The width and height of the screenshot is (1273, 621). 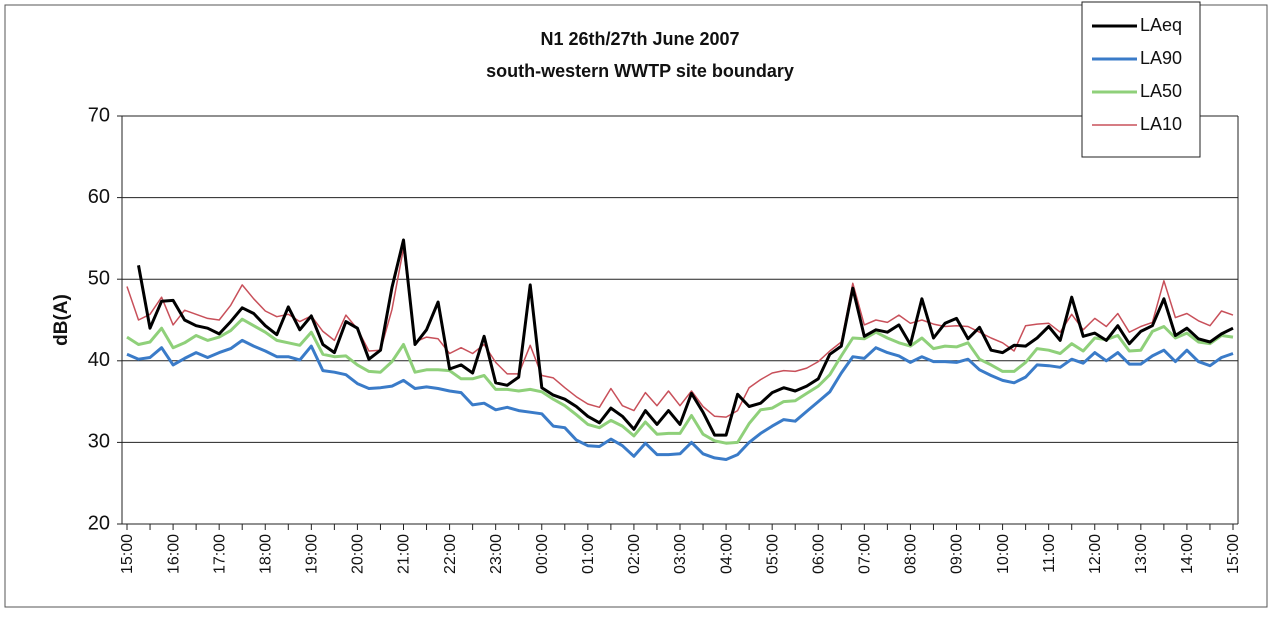 What do you see at coordinates (99, 523) in the screenshot?
I see `y-tick-label: 20` at bounding box center [99, 523].